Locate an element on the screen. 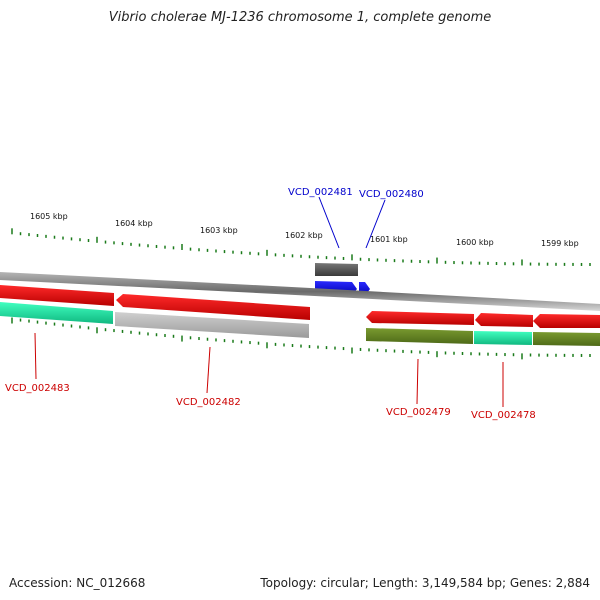 The height and width of the screenshot is (600, 600). ruler-label-1600: 1600 kbp is located at coordinates (475, 242).